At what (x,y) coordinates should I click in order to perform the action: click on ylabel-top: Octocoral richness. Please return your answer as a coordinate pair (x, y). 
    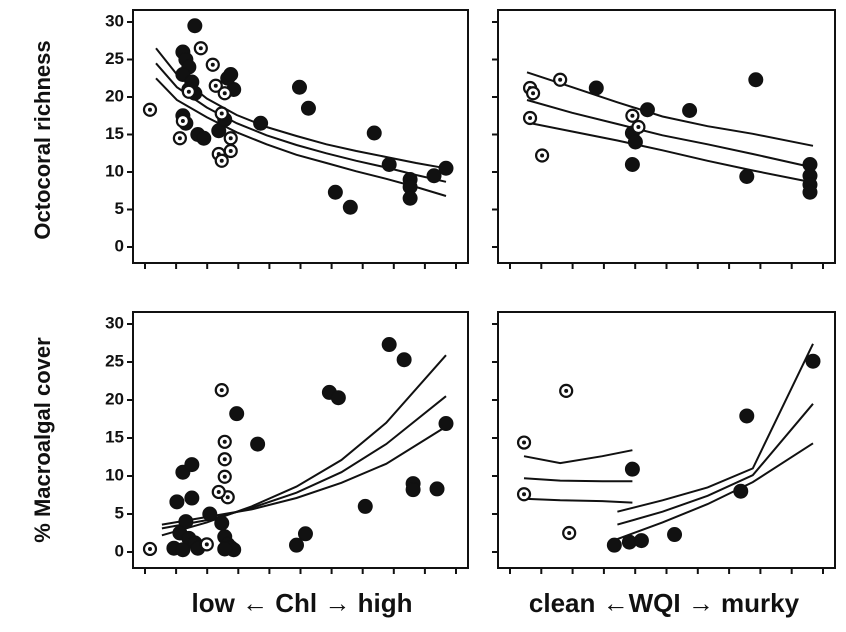
    Looking at the image, I should click on (42, 139).